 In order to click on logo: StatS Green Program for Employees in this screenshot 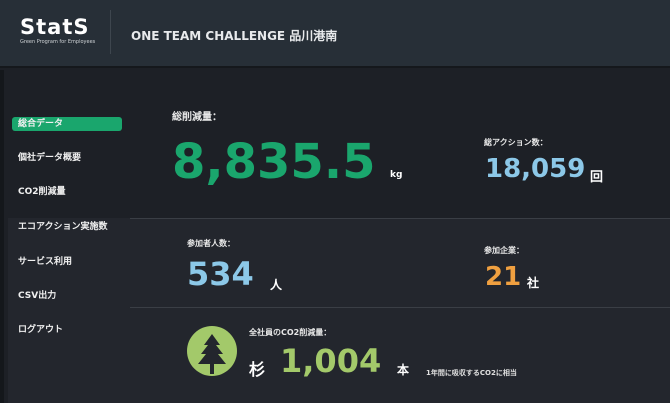, I will do `click(57, 30)`.